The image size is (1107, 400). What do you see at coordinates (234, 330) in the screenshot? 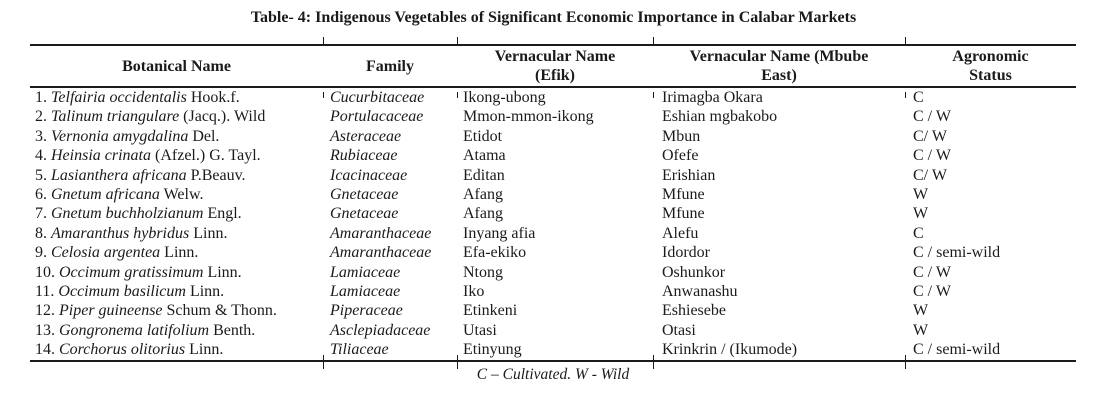
I see `authority-abbreviation: Benth.` at bounding box center [234, 330].